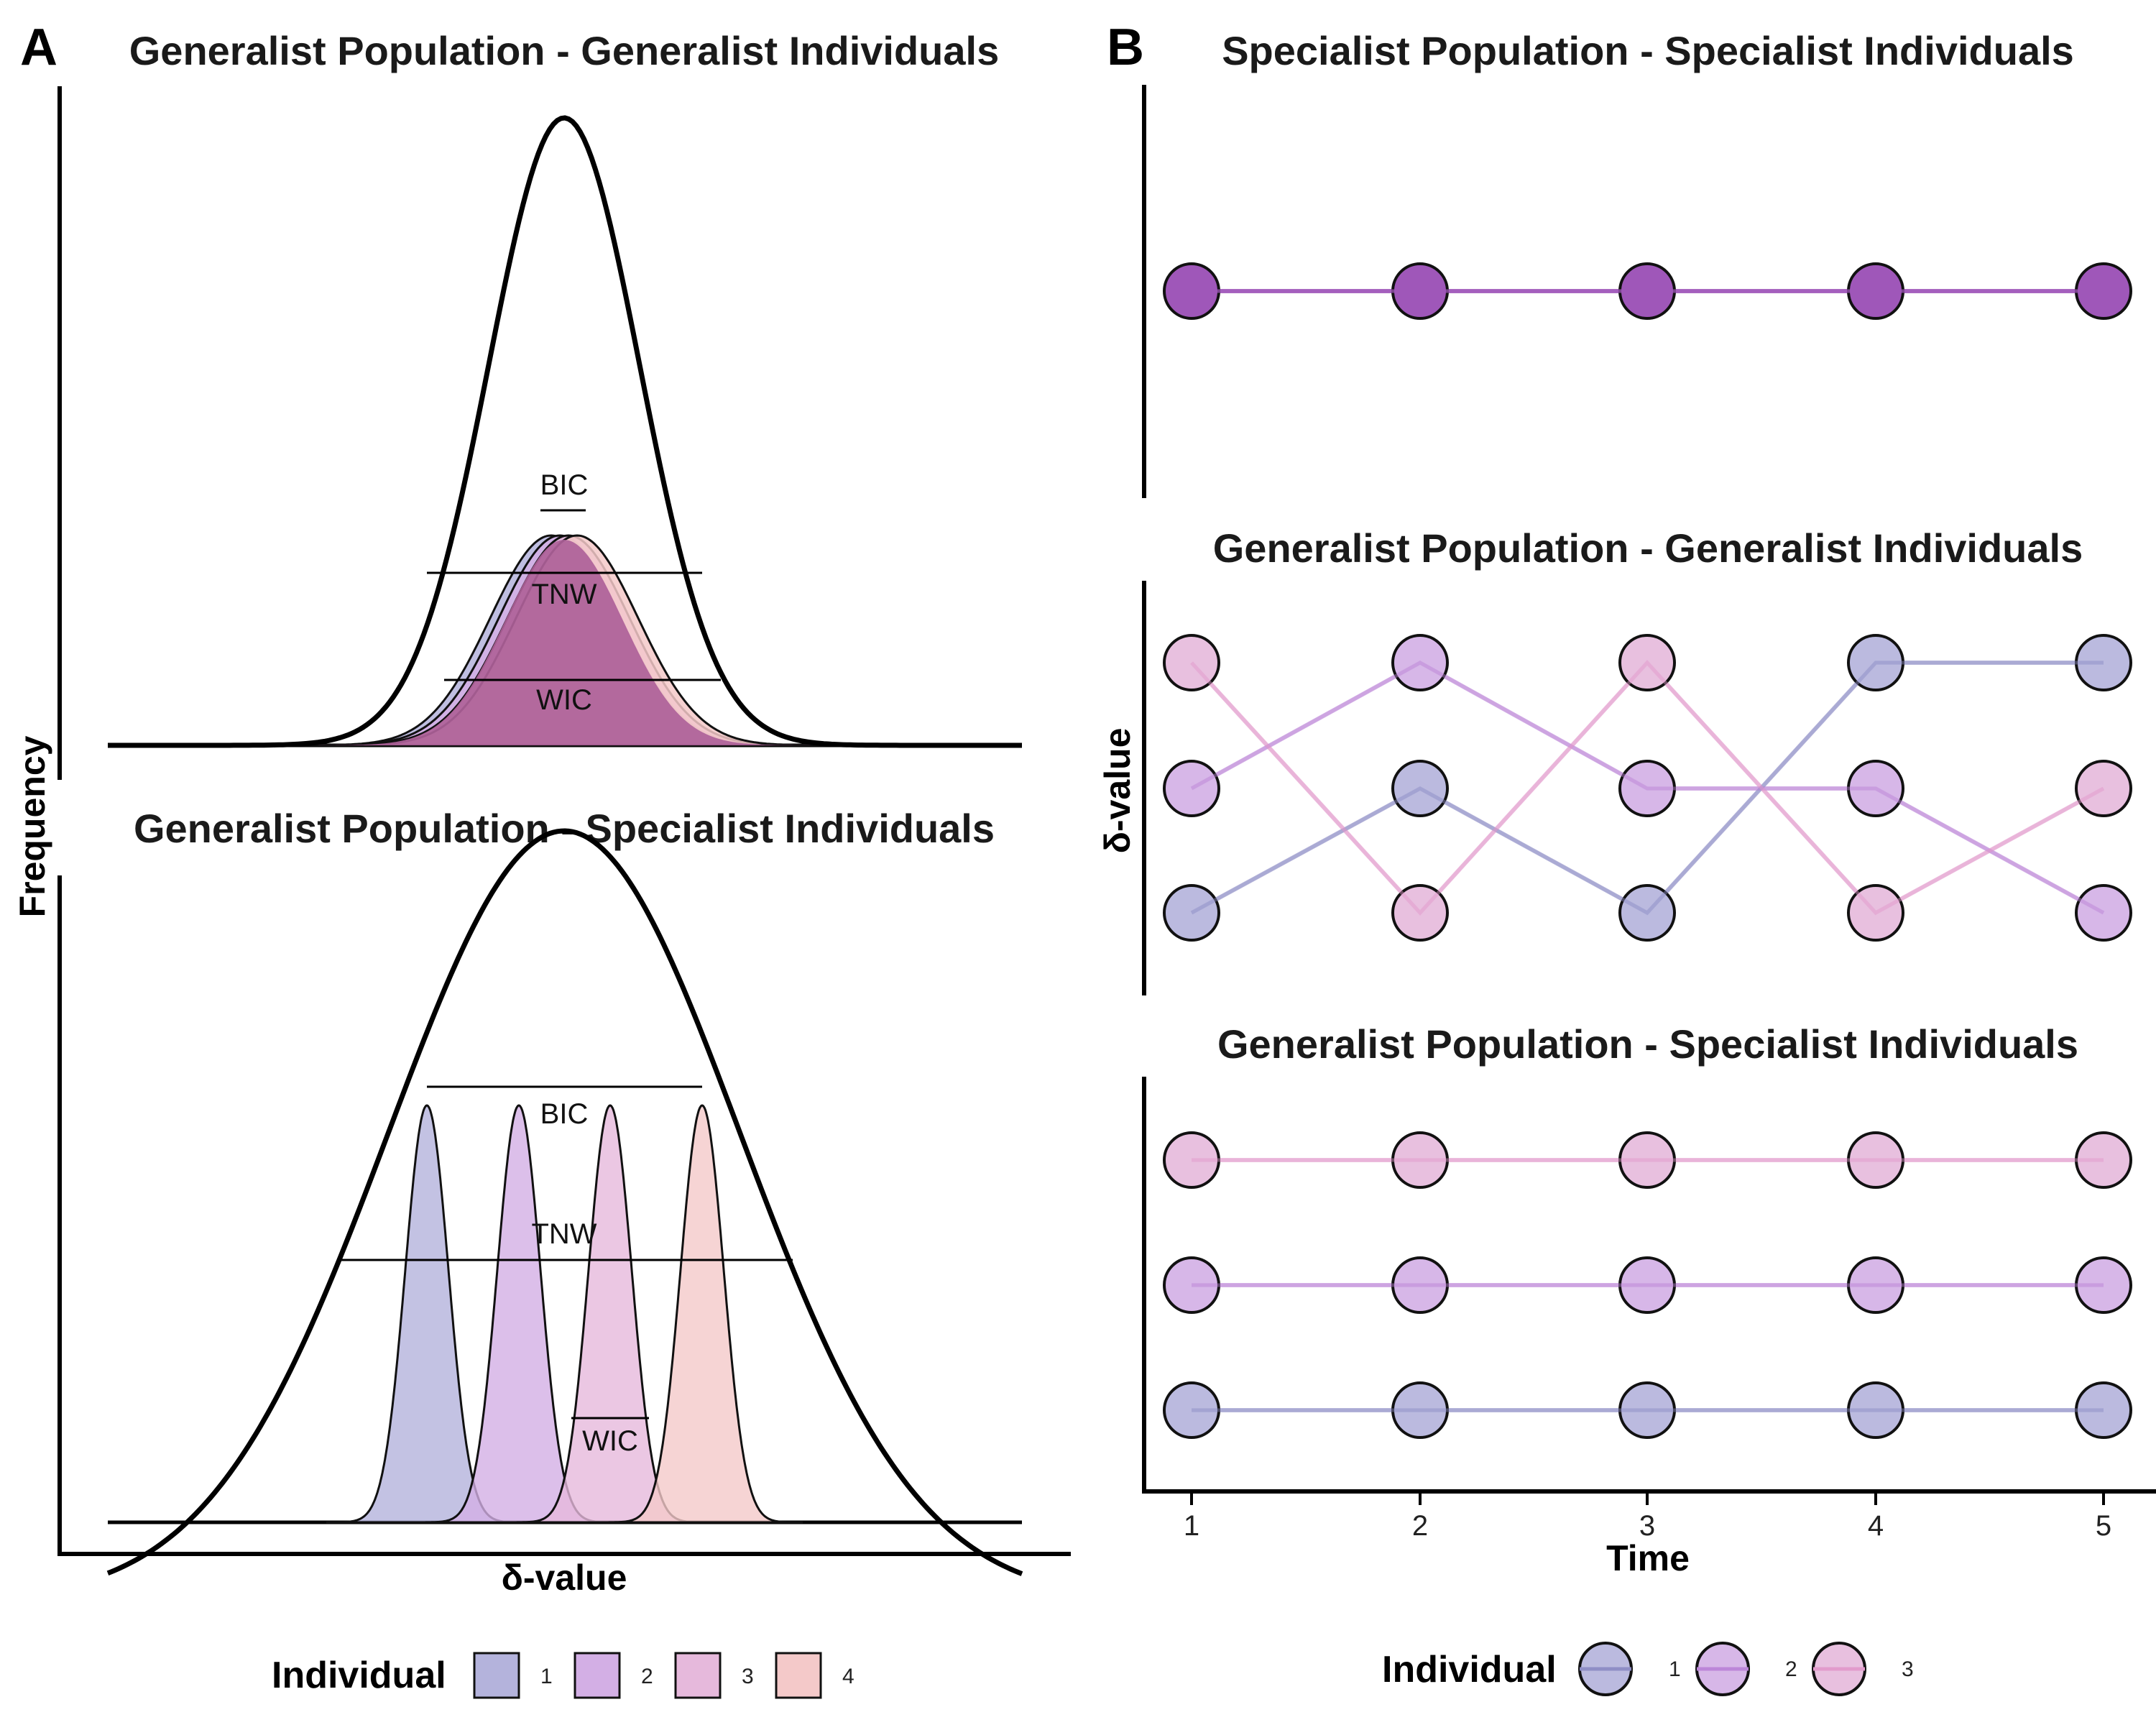  I want to click on bic-label-bottom: BIC, so click(565, 1114).